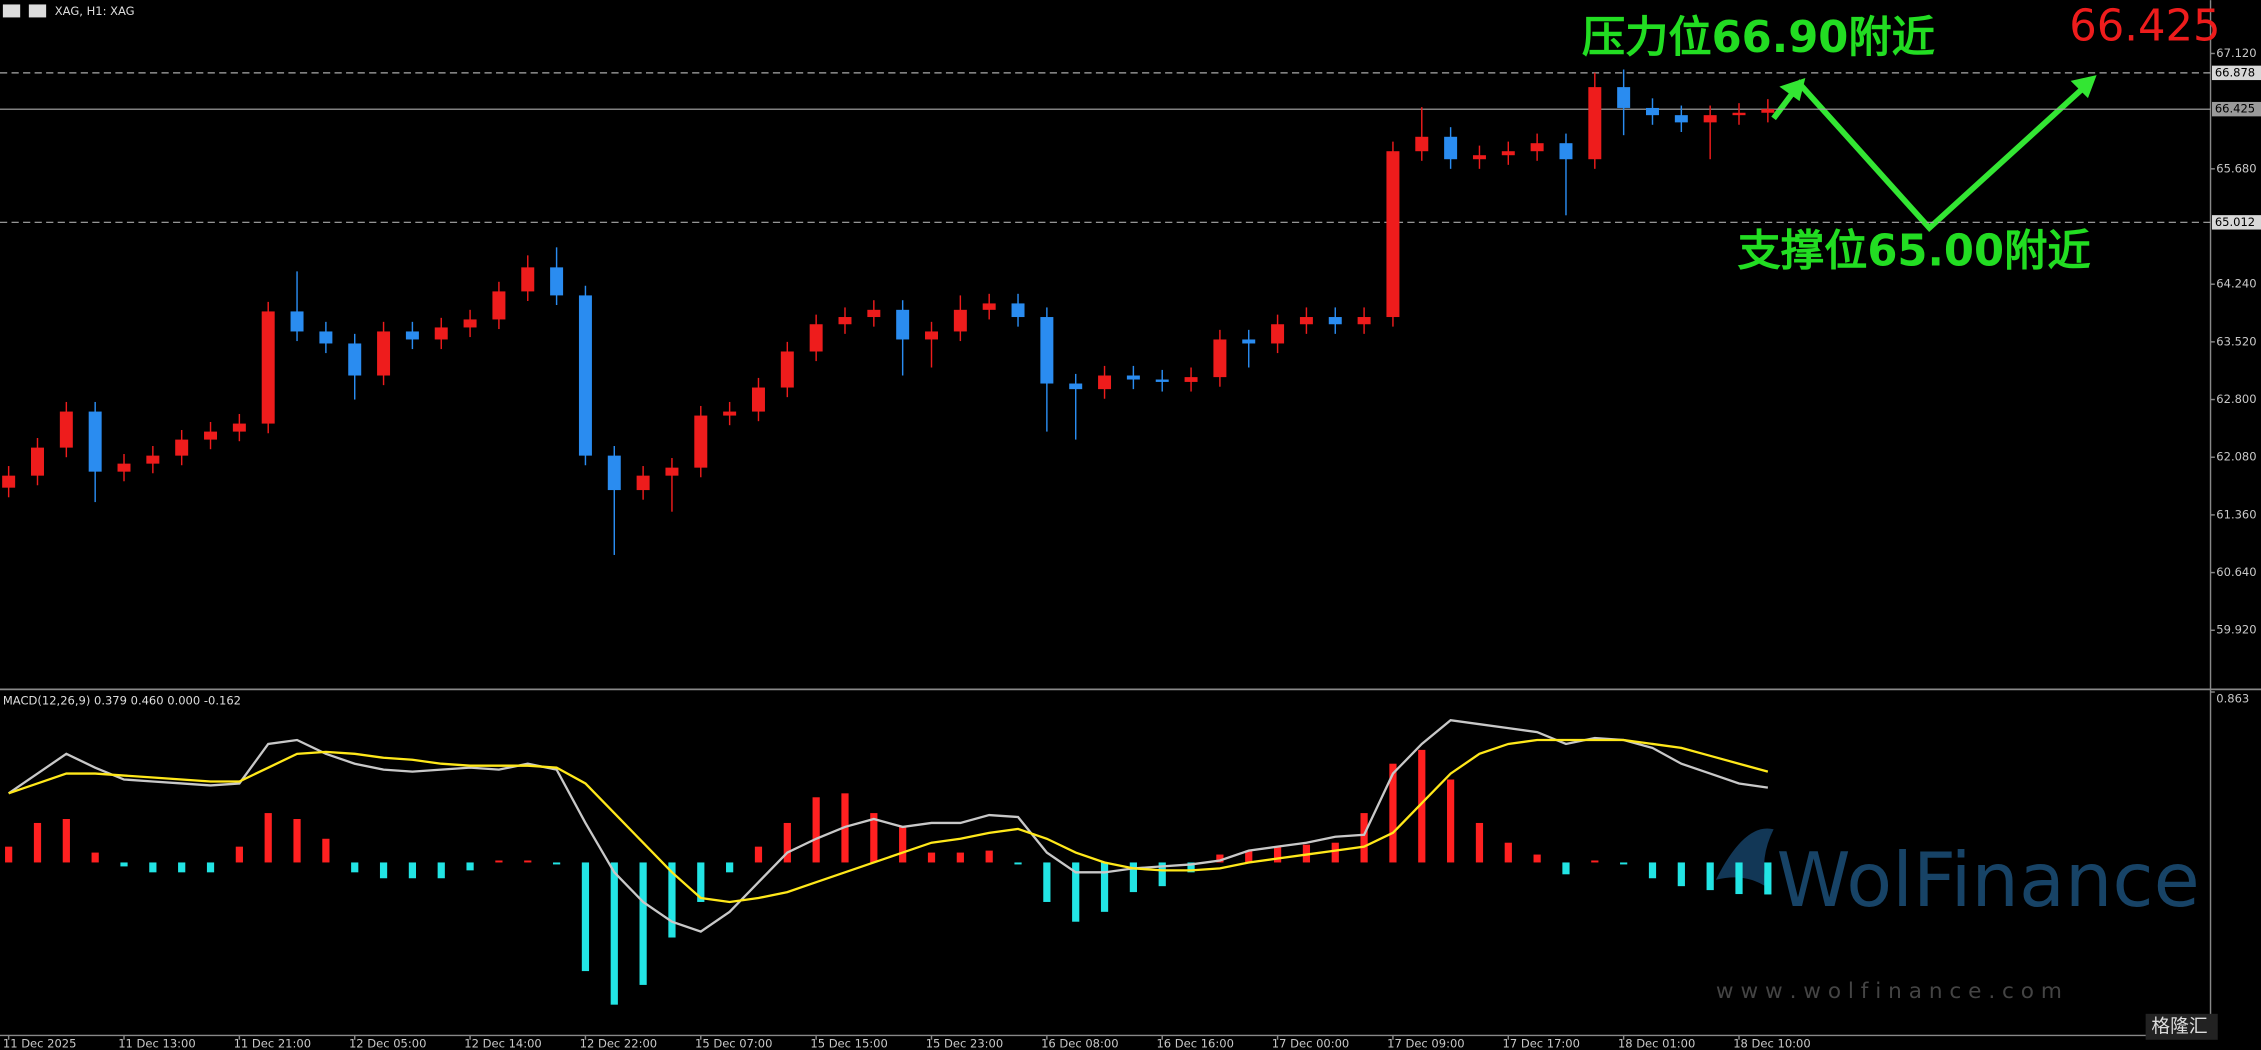 The width and height of the screenshot is (2261, 1050). Describe the element at coordinates (502, 1043) in the screenshot. I see `x-tick-label: 12 Dec 14:00` at that location.